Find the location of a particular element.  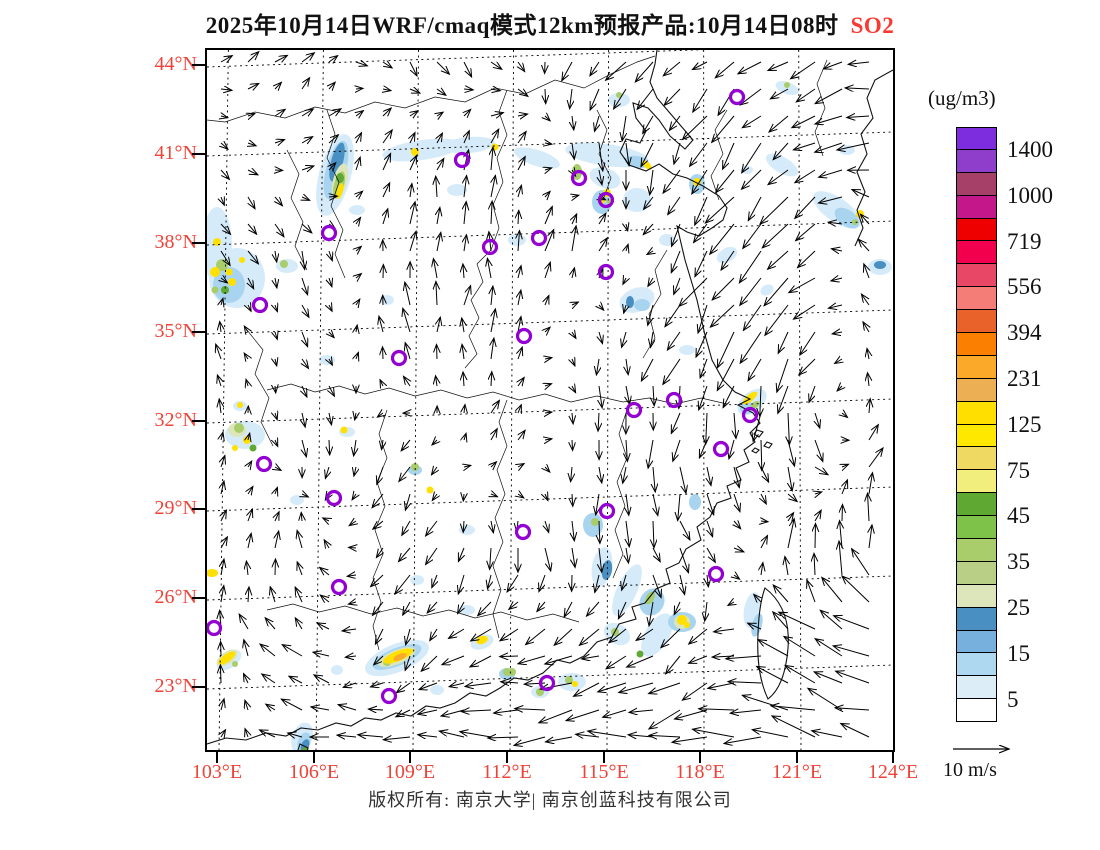

colorbar-tick-label: 75 is located at coordinates (1018, 470).